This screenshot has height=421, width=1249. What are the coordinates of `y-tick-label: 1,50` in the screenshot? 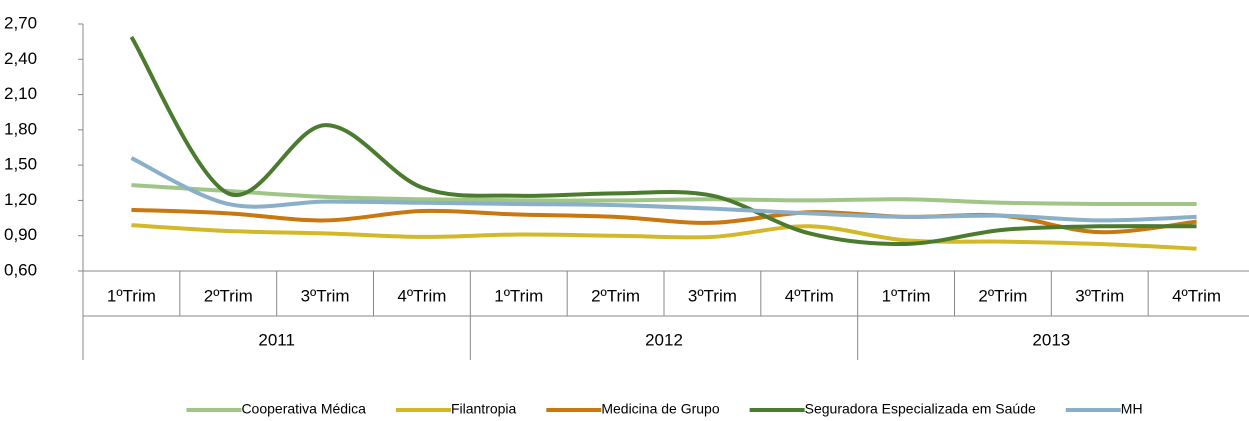 It's located at (20, 164).